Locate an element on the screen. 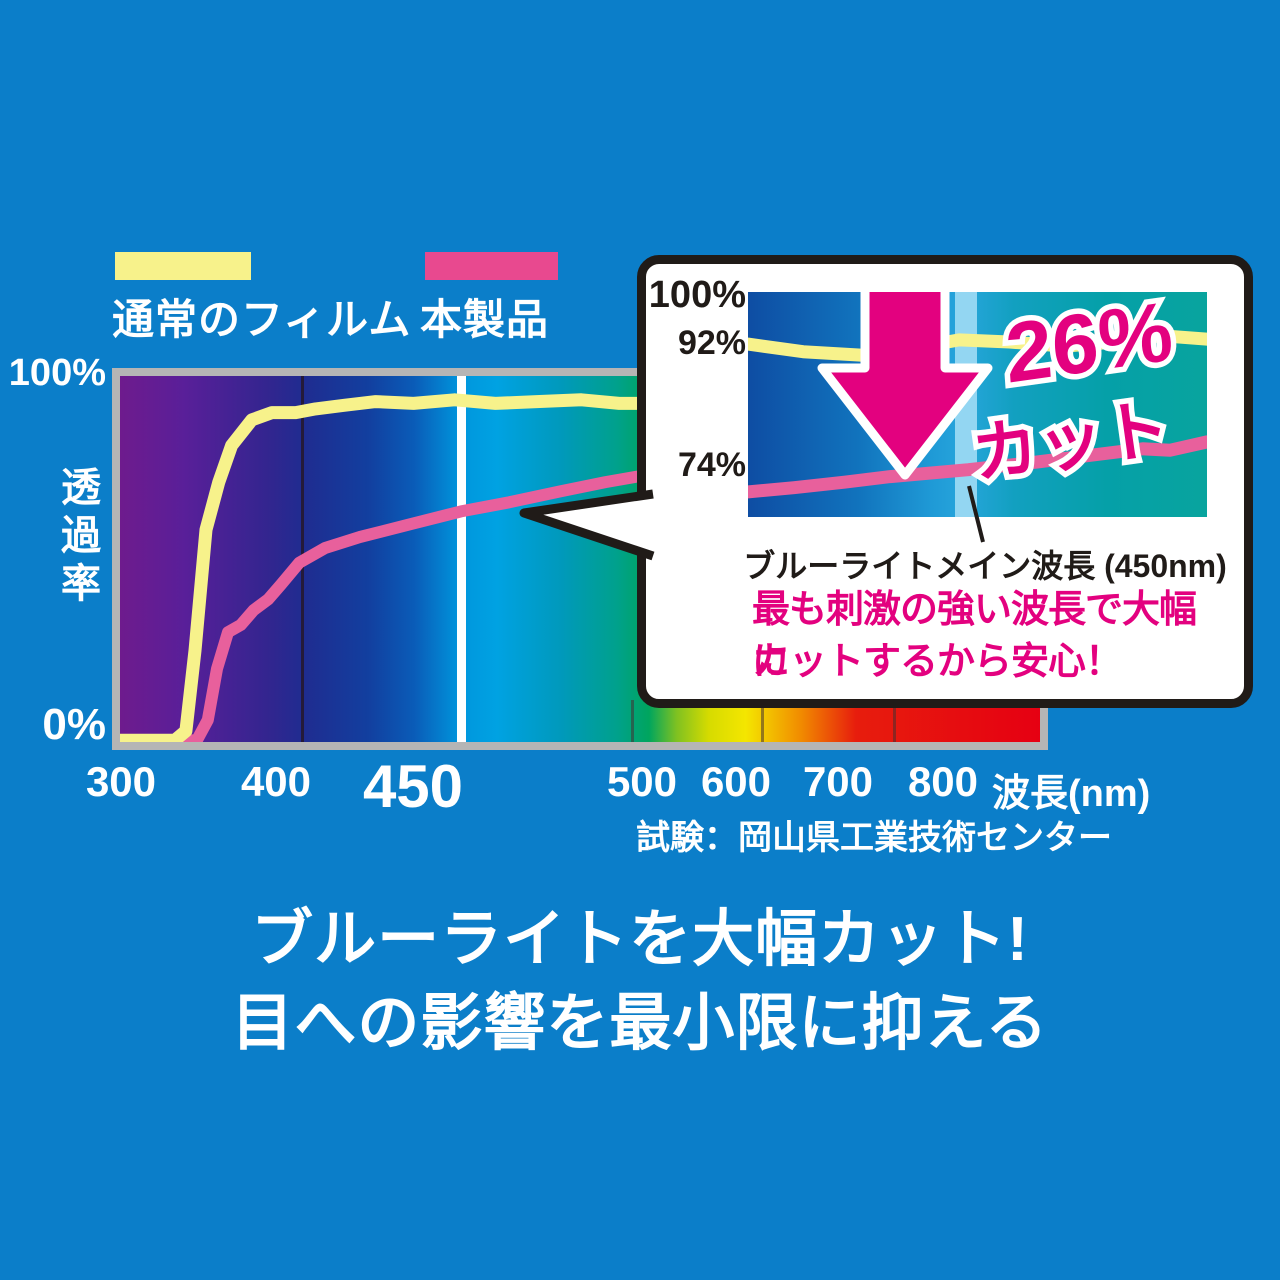 Image resolution: width=1280 pixels, height=1280 pixels. headline-line-2: 目への影響を最小限に抑える is located at coordinates (640, 1023).